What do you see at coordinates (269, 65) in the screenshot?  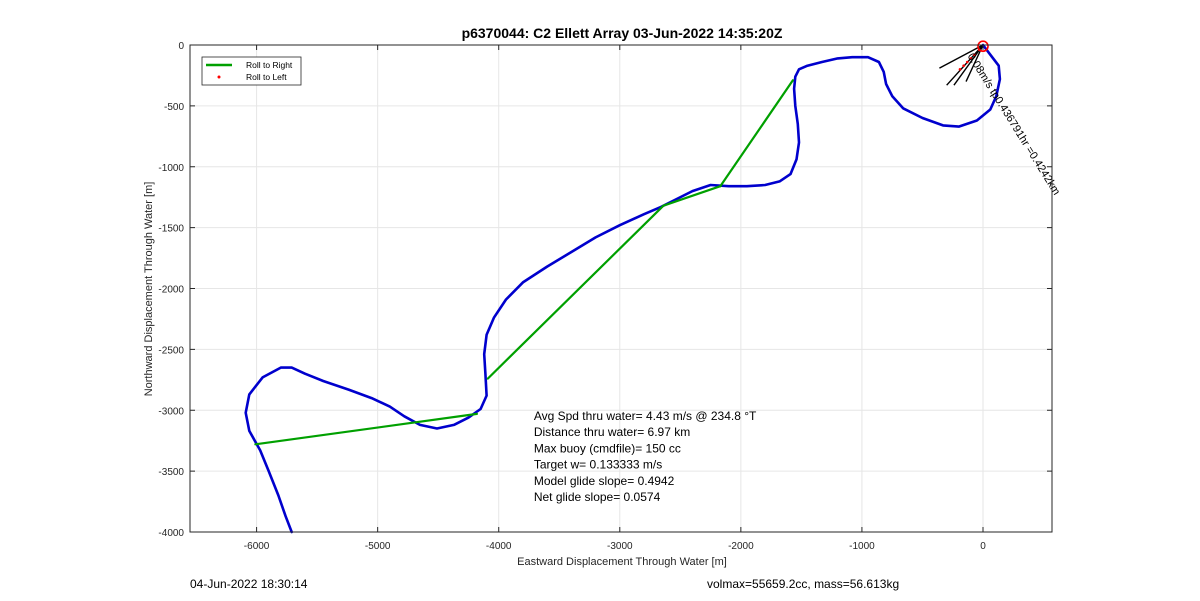 I see `legend-label: Roll to Right` at bounding box center [269, 65].